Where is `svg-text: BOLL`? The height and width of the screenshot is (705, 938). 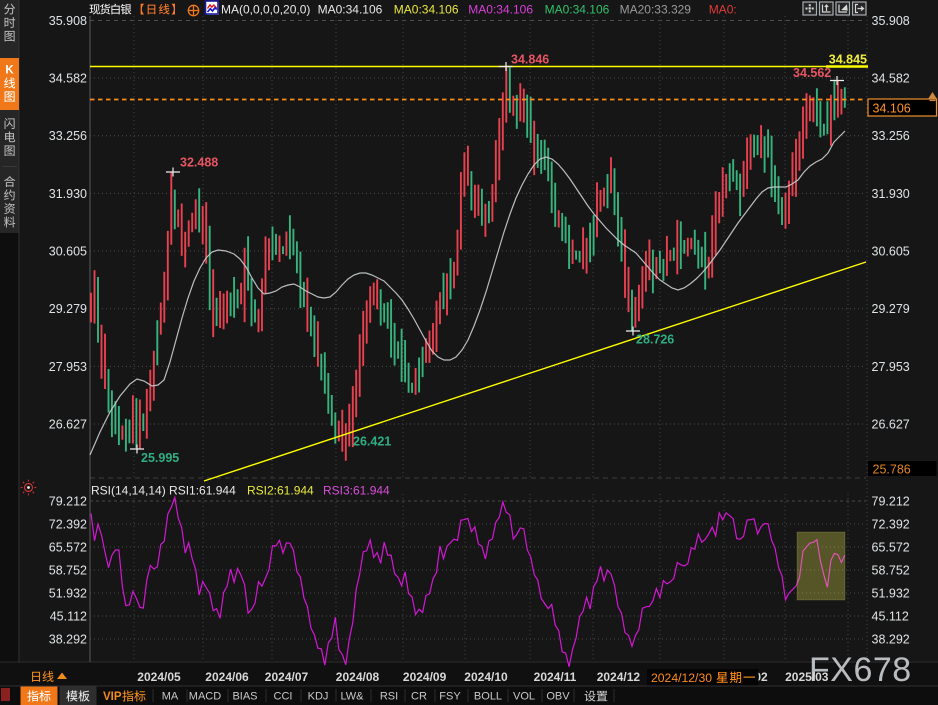 svg-text: BOLL is located at coordinates (488, 697).